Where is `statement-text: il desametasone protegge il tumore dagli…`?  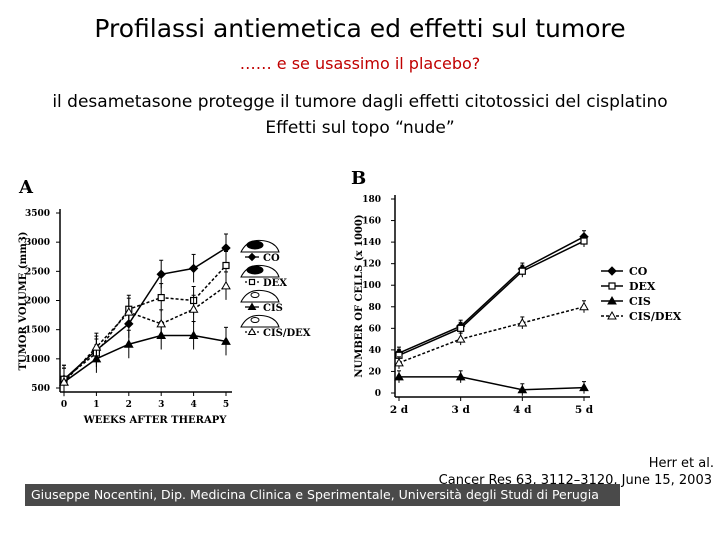 statement-text: il desametasone protegge il tumore dagli… is located at coordinates (360, 102).